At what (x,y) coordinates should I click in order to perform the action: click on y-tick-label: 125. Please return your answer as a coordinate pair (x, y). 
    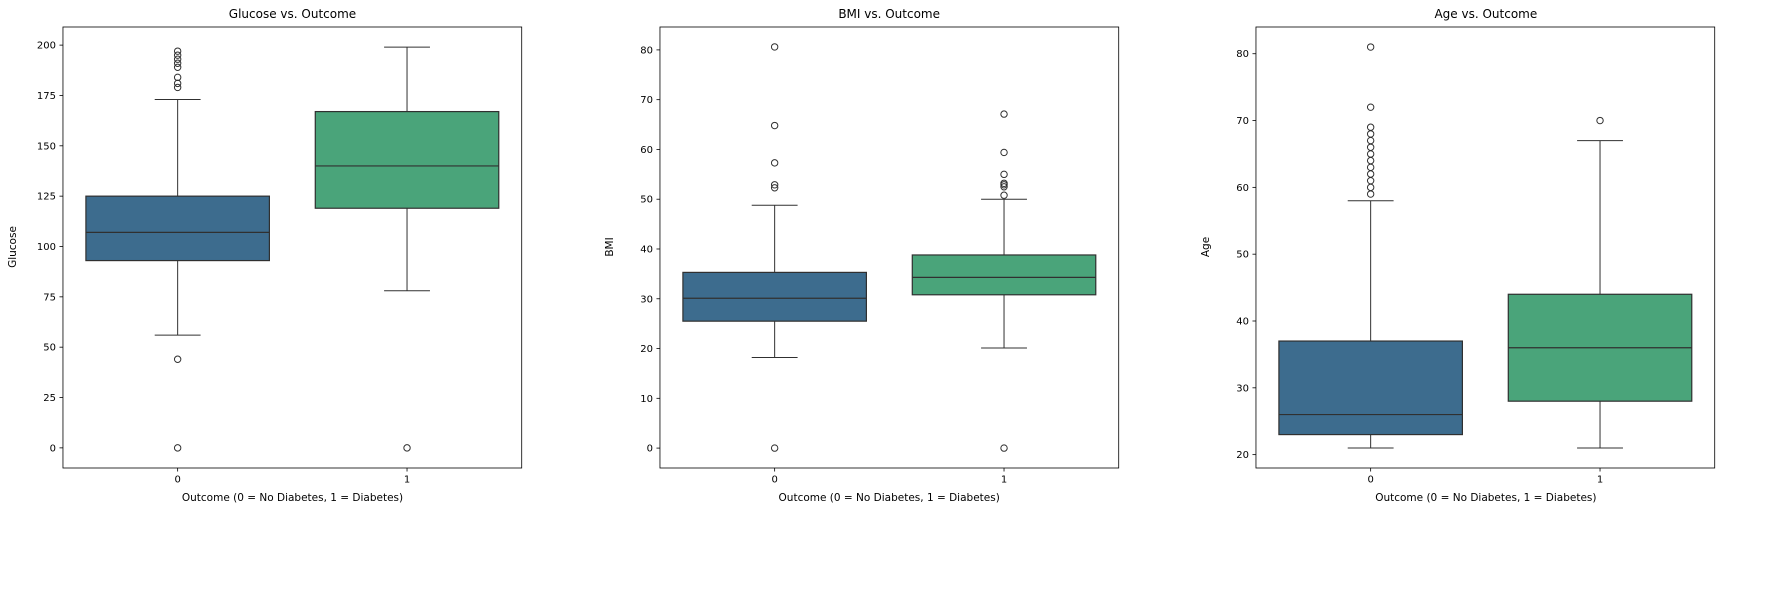
    Looking at the image, I should click on (46, 197).